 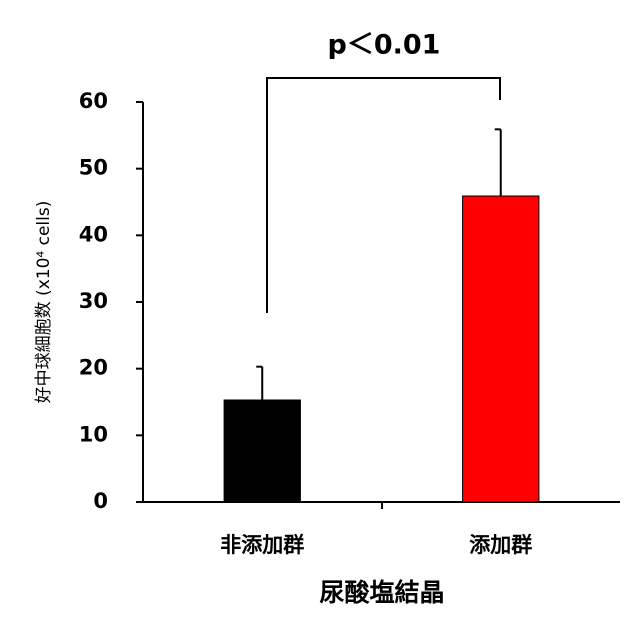 I want to click on x-axis-title: 尿酸塩結晶, so click(x=381, y=592).